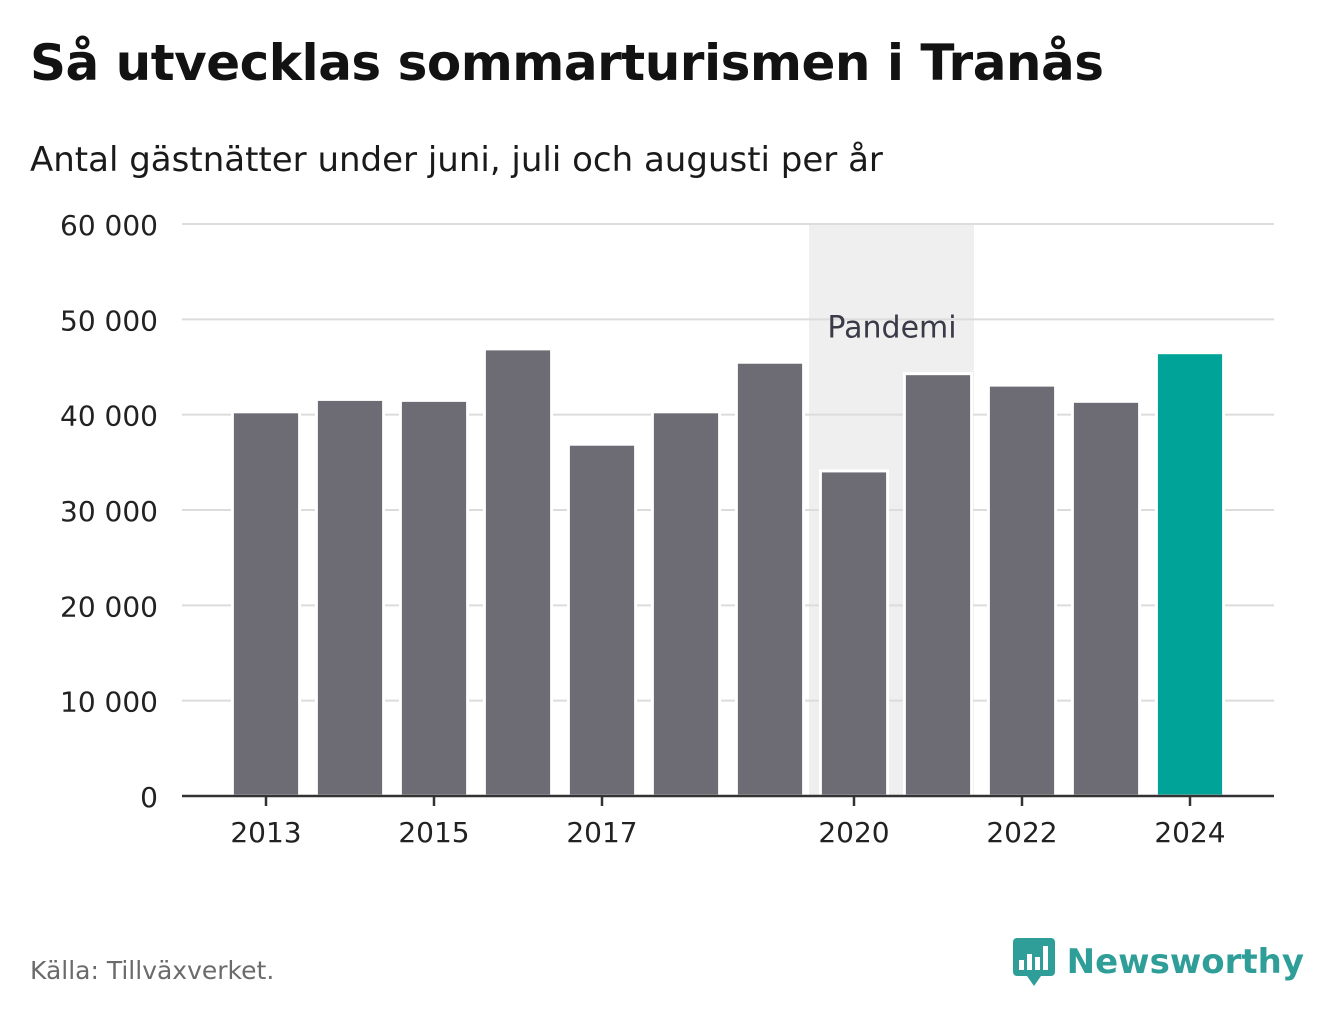  I want to click on bar-2018, so click(686, 604).